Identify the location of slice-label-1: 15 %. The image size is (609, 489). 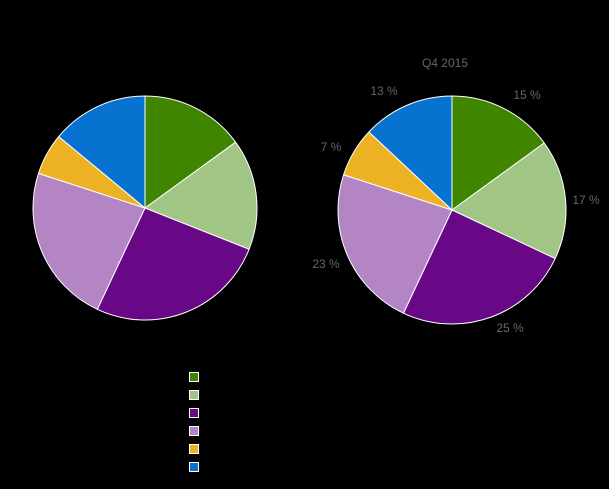
(527, 95).